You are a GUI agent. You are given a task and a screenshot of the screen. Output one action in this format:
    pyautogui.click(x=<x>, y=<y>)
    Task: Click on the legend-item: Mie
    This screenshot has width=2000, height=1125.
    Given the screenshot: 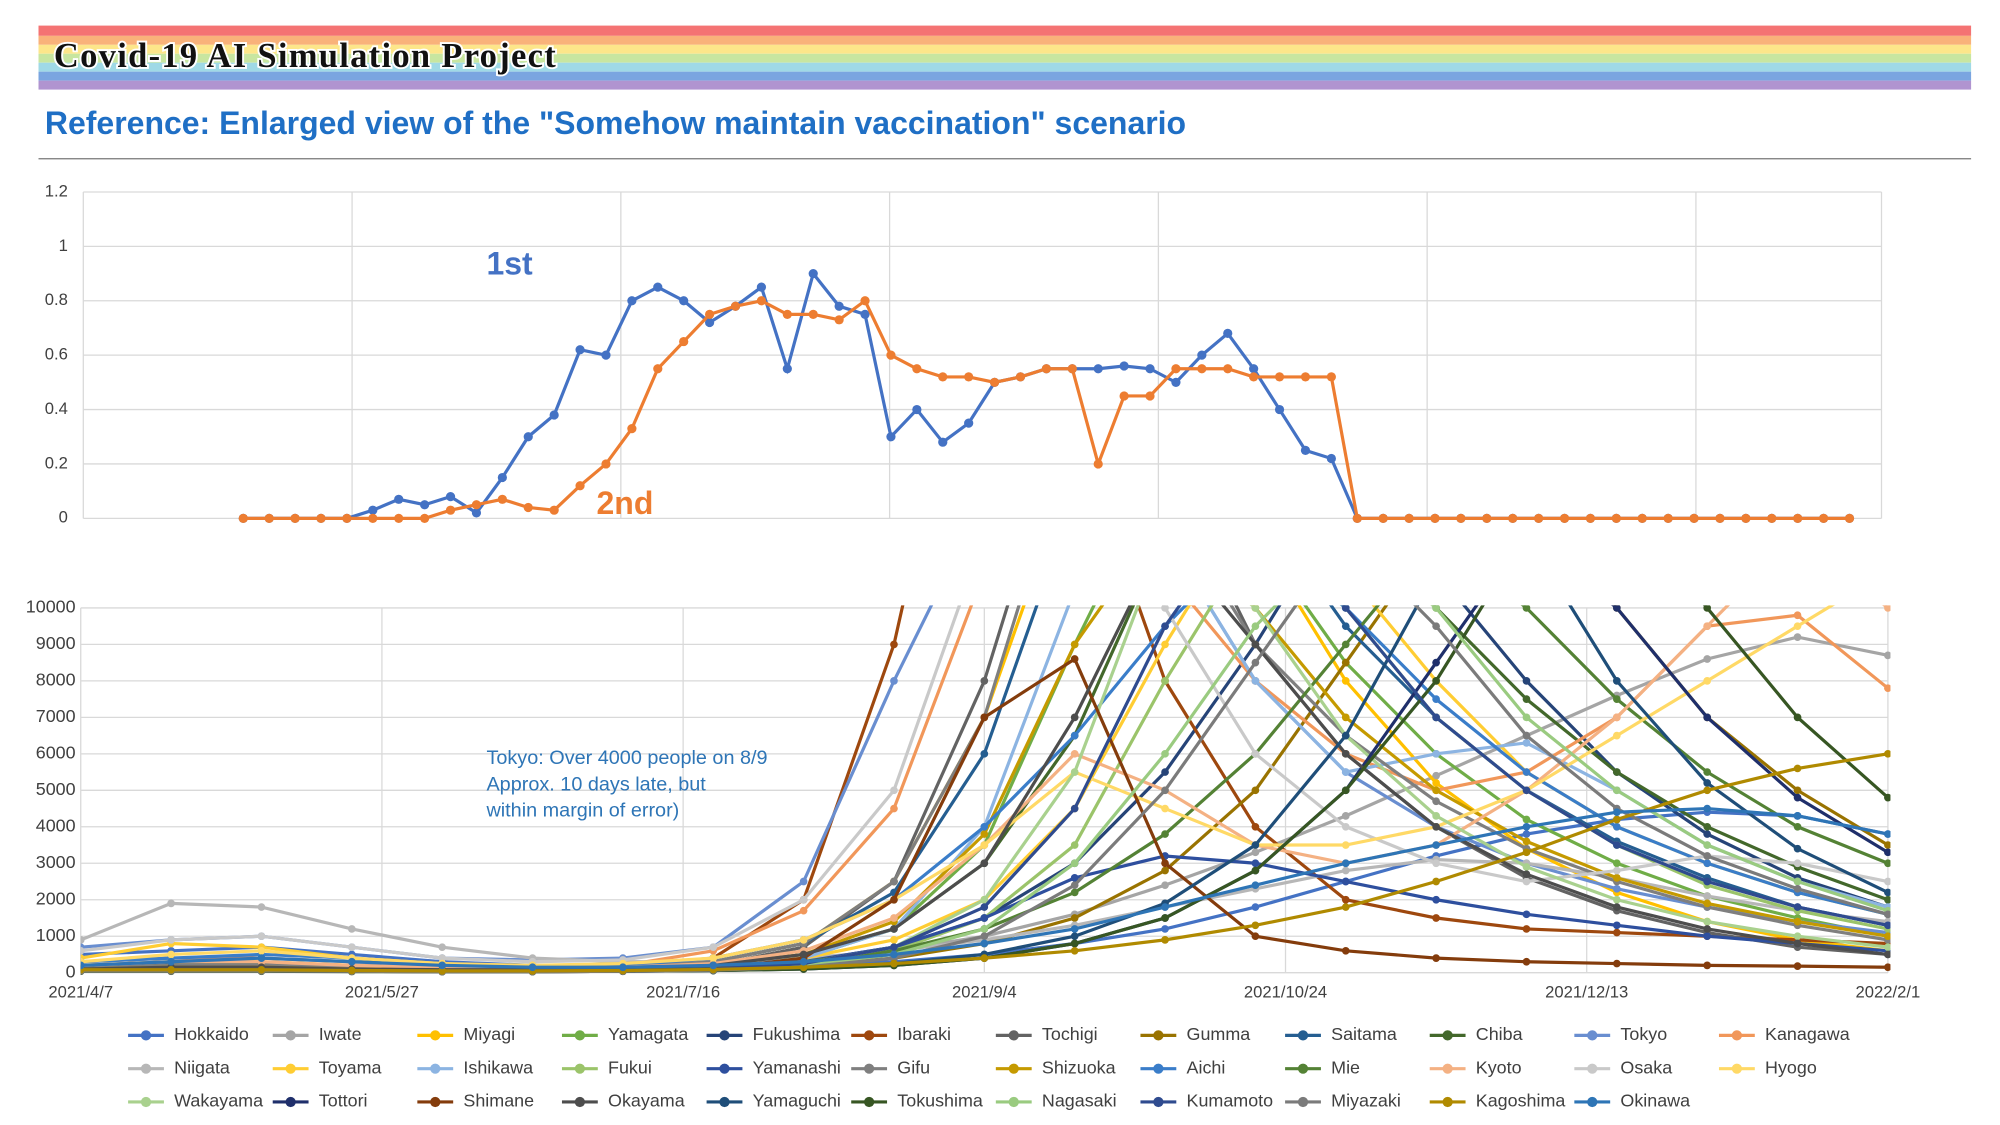 What is the action you would take?
    pyautogui.click(x=1322, y=1067)
    